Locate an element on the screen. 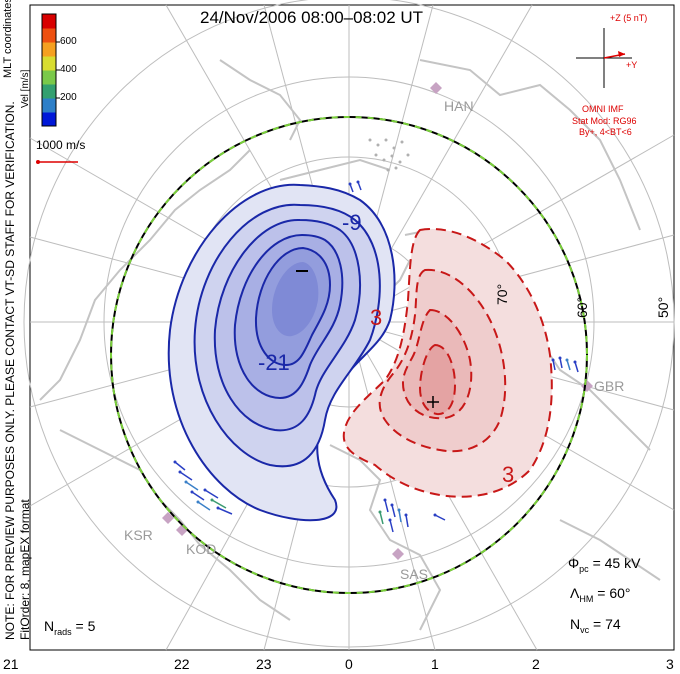  colorbar-tick: 400 is located at coordinates (68, 69).